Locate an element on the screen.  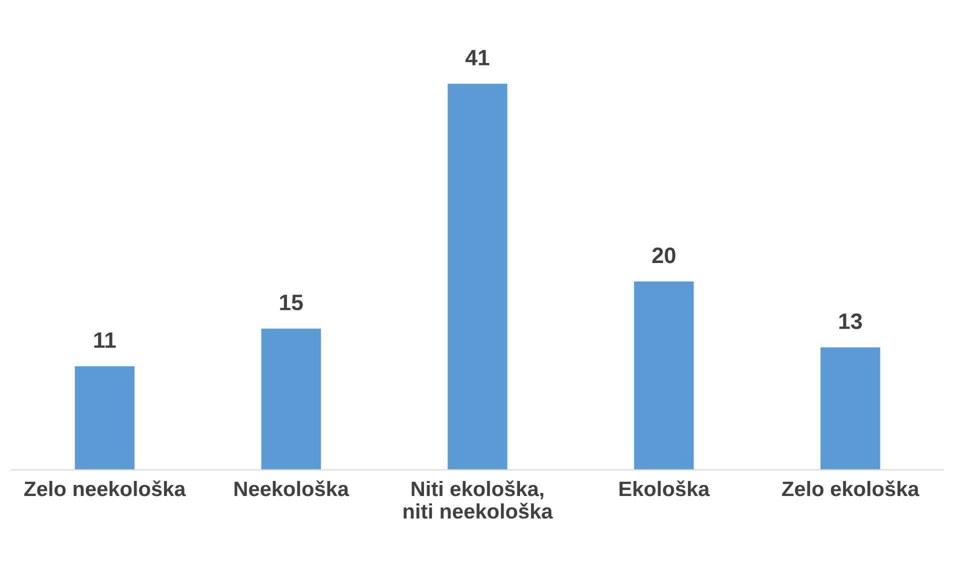
data-label: 20 is located at coordinates (664, 255).